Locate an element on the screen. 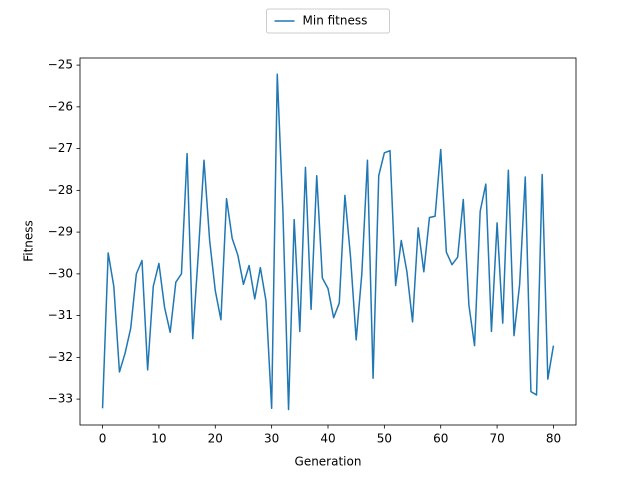 The height and width of the screenshot is (480, 640). y-tick-label: −31 is located at coordinates (60, 315).